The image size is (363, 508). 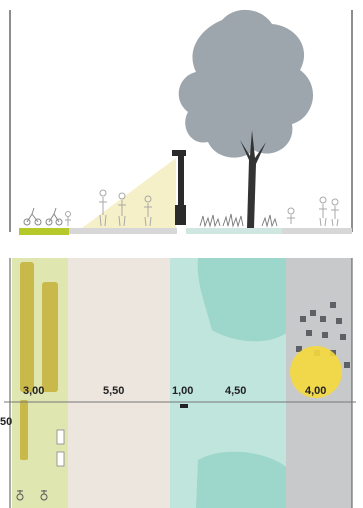 I want to click on dimension-label-1: 1,00, so click(x=183, y=391).